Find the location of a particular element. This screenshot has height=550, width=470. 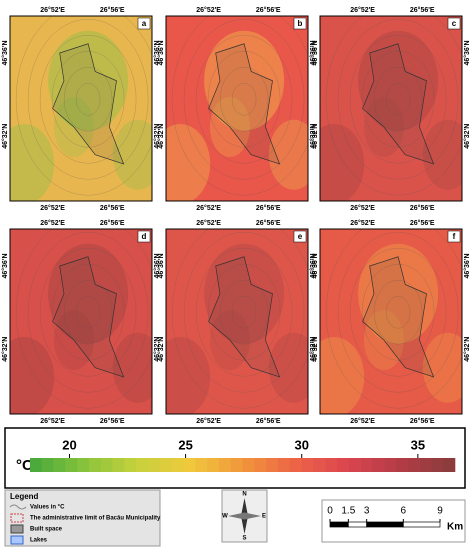

colorbar-tick-label: 25 is located at coordinates (185, 444).